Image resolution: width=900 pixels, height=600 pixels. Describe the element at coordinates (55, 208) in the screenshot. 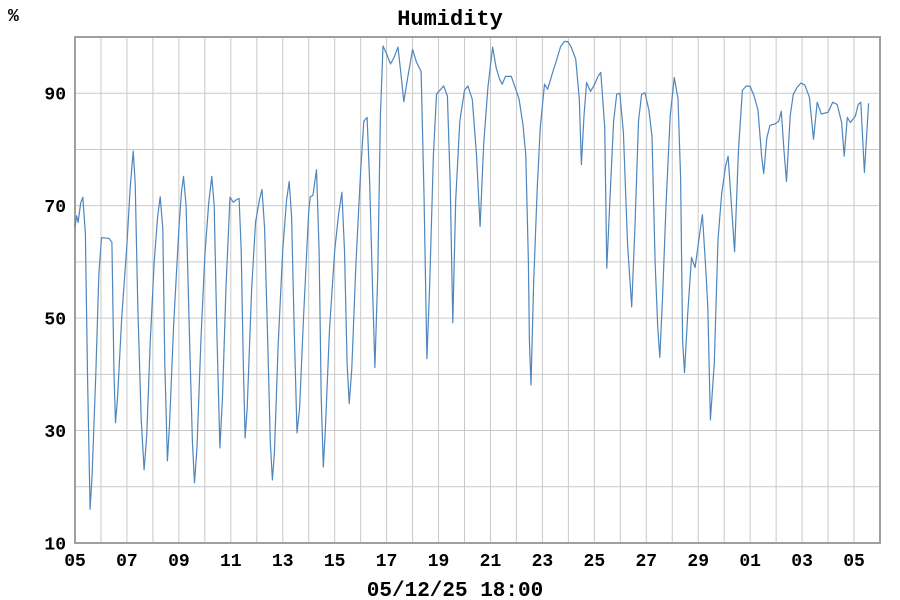

I see `y-tick-label: 70` at that location.